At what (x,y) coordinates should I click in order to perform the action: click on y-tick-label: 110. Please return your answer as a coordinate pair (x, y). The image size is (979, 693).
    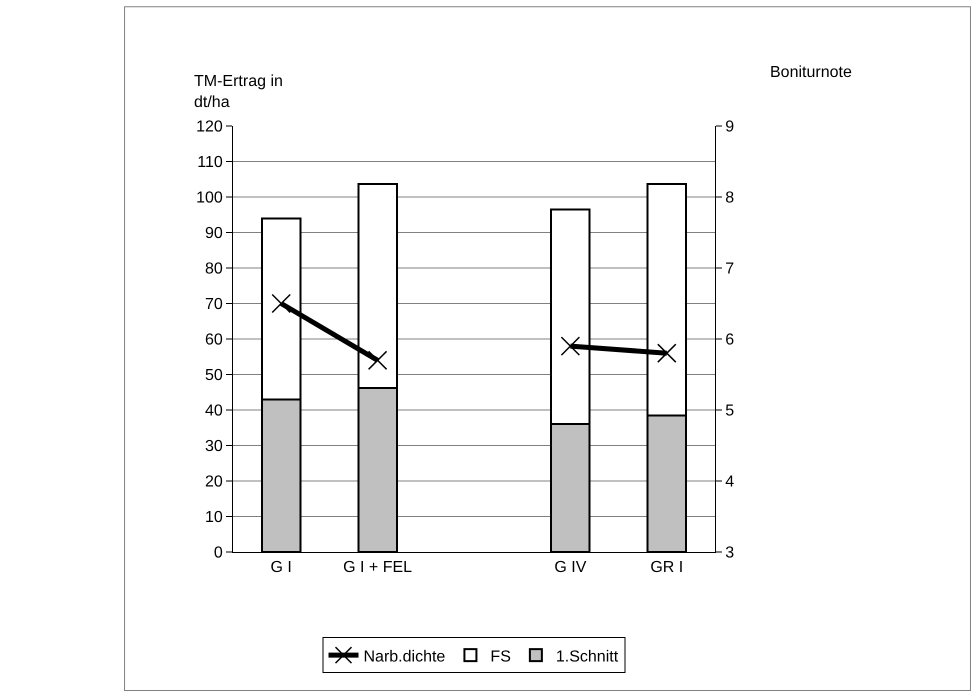
    Looking at the image, I should click on (210, 163).